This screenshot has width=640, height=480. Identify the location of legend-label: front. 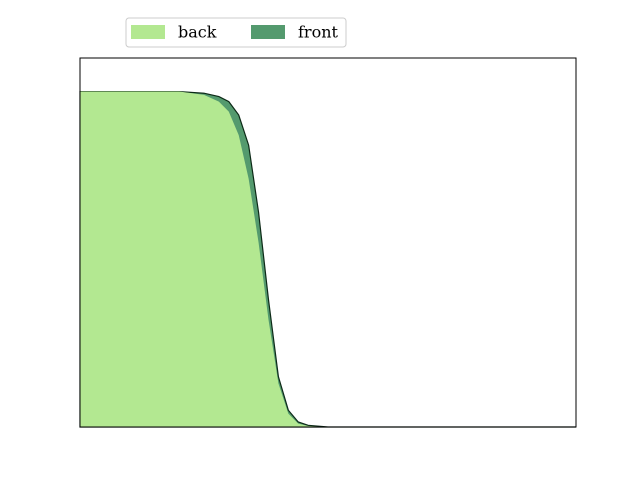
(318, 32).